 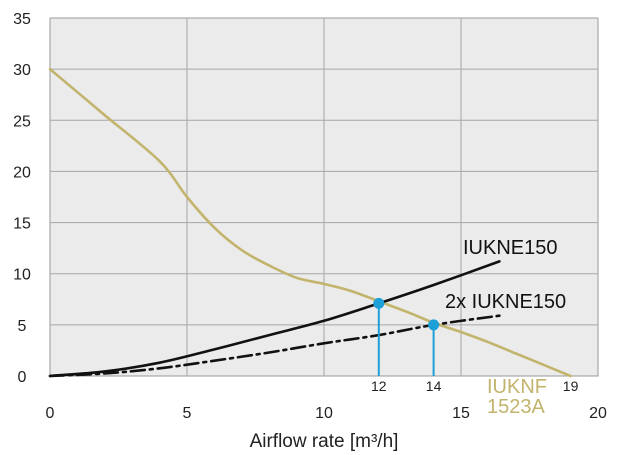 What do you see at coordinates (434, 386) in the screenshot?
I see `operating-point-label: 14` at bounding box center [434, 386].